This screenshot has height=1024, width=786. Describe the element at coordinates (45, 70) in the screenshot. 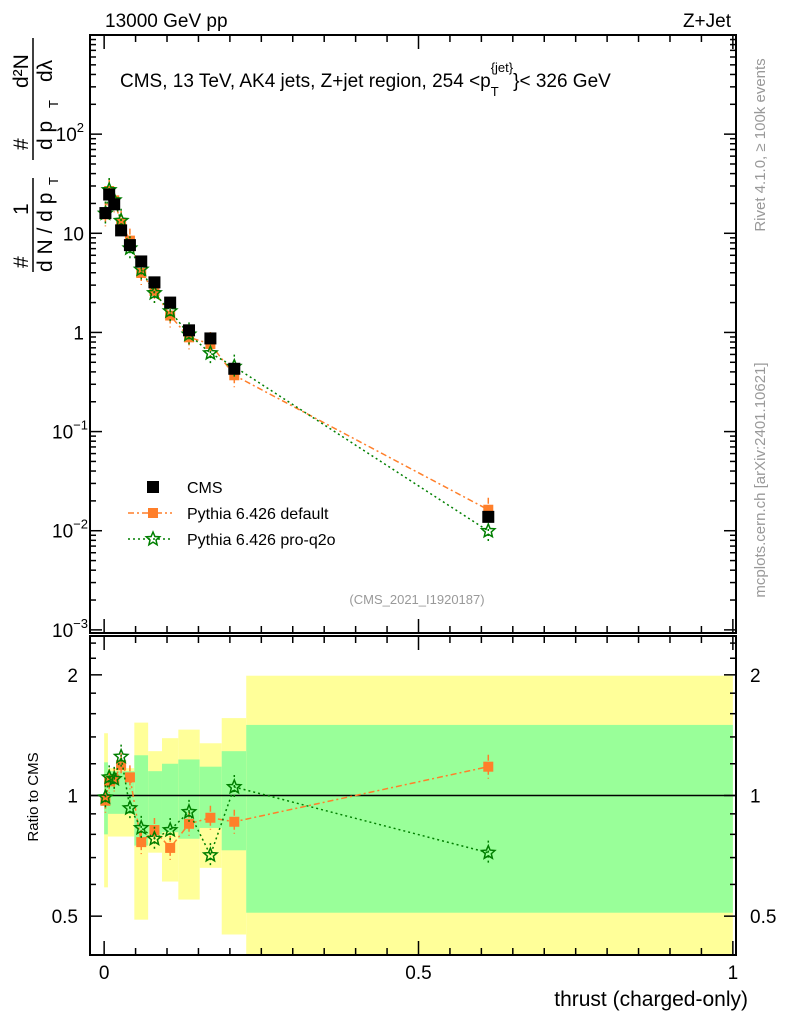

I see `svg-text: dλ` at that location.